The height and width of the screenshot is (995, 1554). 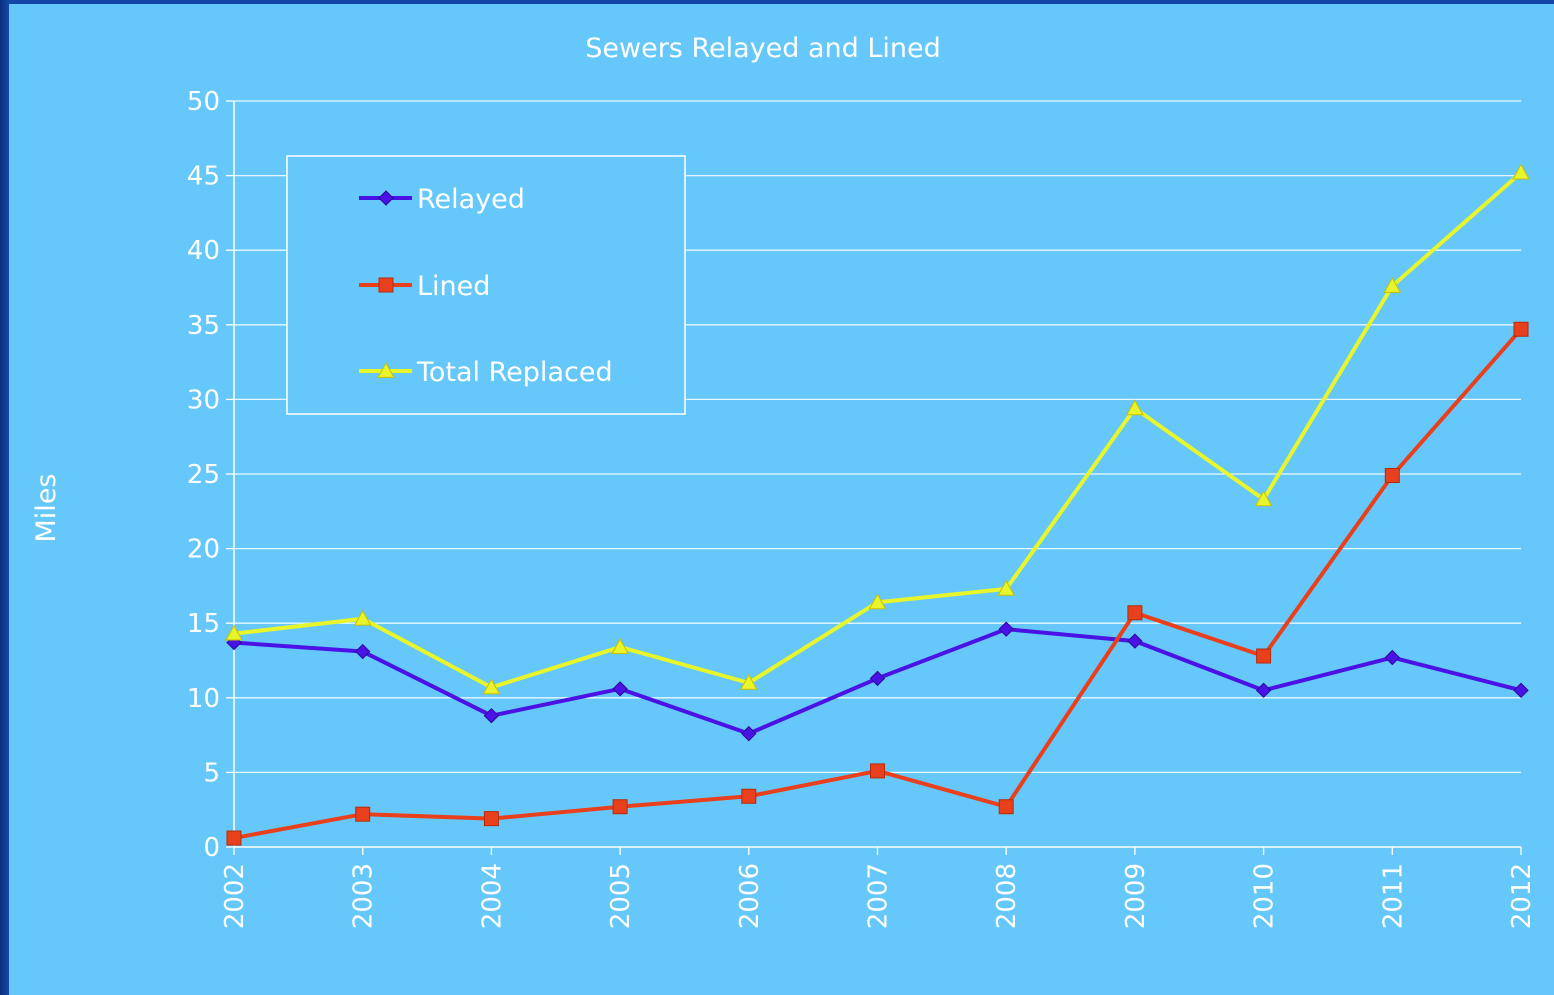 I want to click on legend: Relayed Lined Total Replaced, so click(x=486, y=285).